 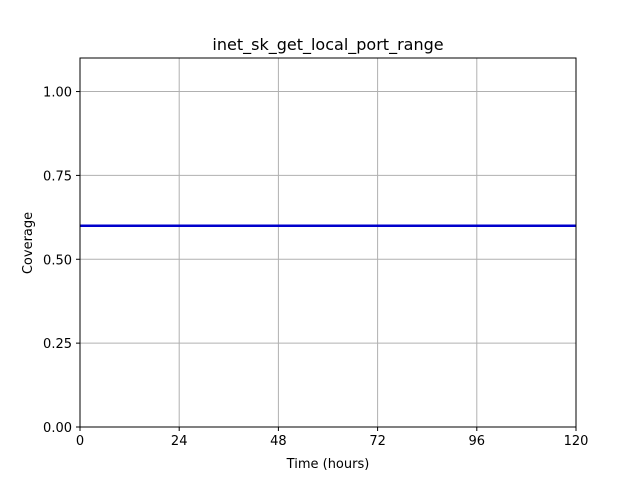 I want to click on x-tick-label: 72, so click(x=377, y=441).